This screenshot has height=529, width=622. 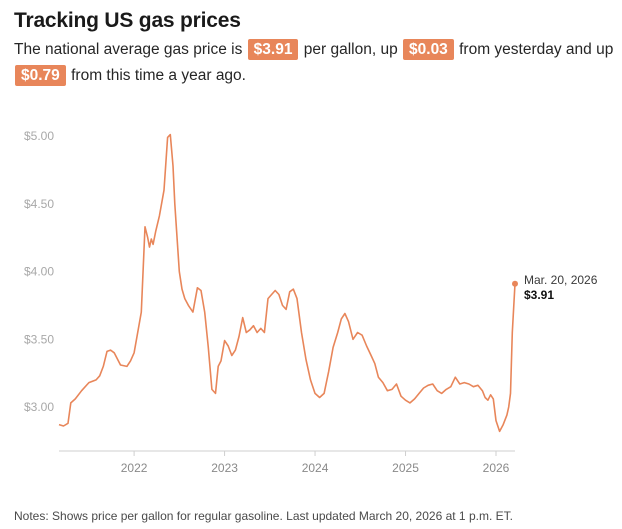 I want to click on day-change-badge: $0.03, so click(x=428, y=49).